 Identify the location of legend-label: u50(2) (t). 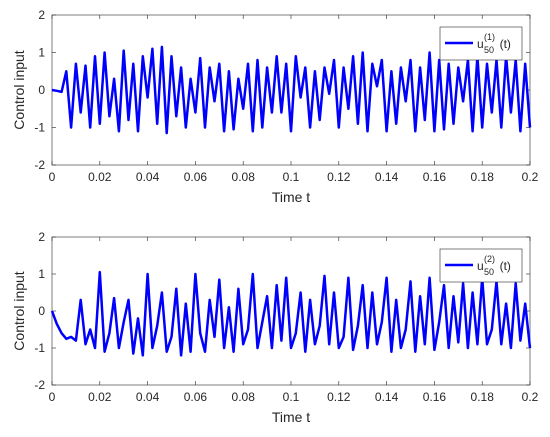
(494, 265).